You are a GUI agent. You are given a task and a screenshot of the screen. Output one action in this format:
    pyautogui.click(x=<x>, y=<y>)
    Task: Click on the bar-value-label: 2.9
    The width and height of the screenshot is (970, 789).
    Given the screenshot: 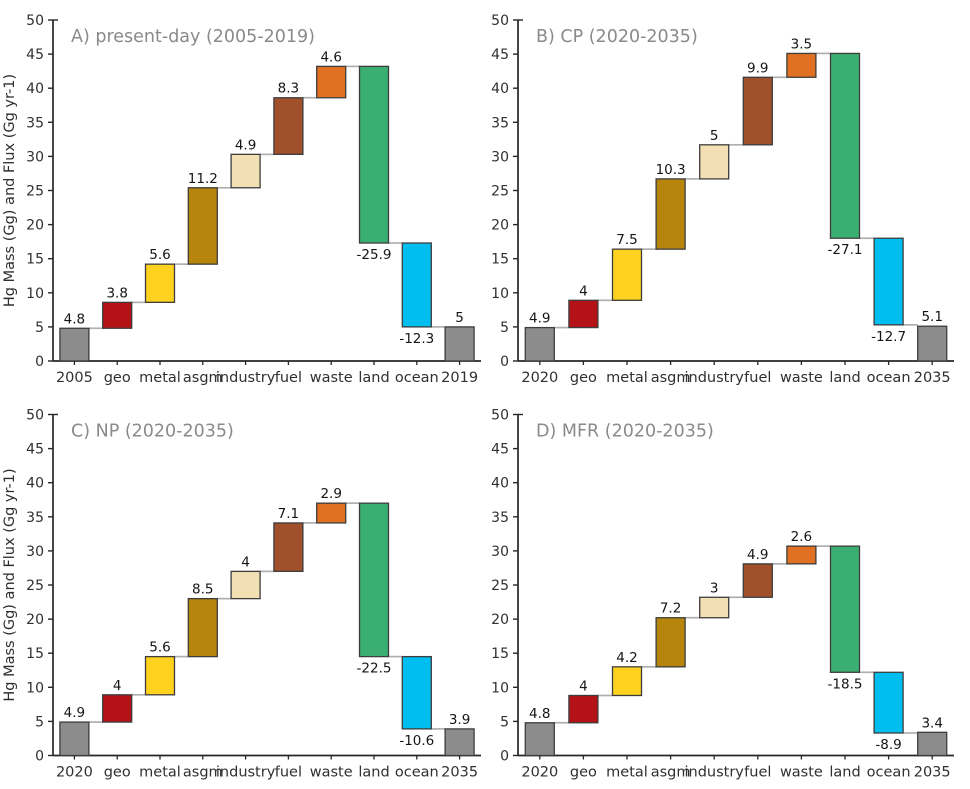 What is the action you would take?
    pyautogui.click(x=330, y=494)
    